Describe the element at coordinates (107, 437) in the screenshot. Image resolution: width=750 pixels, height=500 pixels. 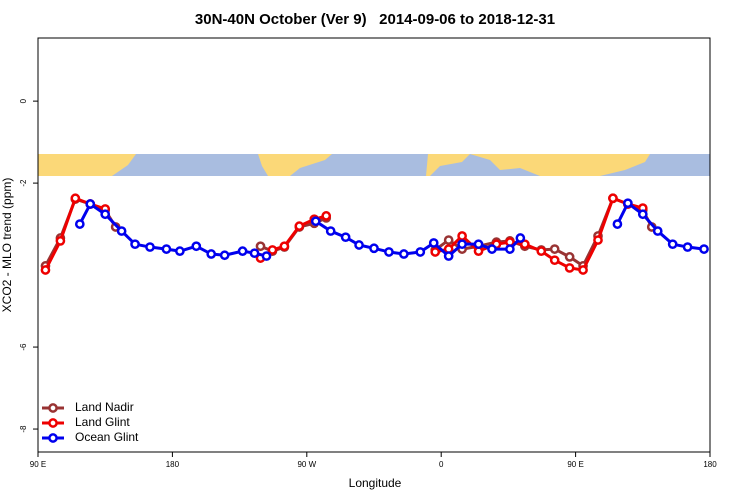
I see `legend-label: Ocean Glint` at that location.